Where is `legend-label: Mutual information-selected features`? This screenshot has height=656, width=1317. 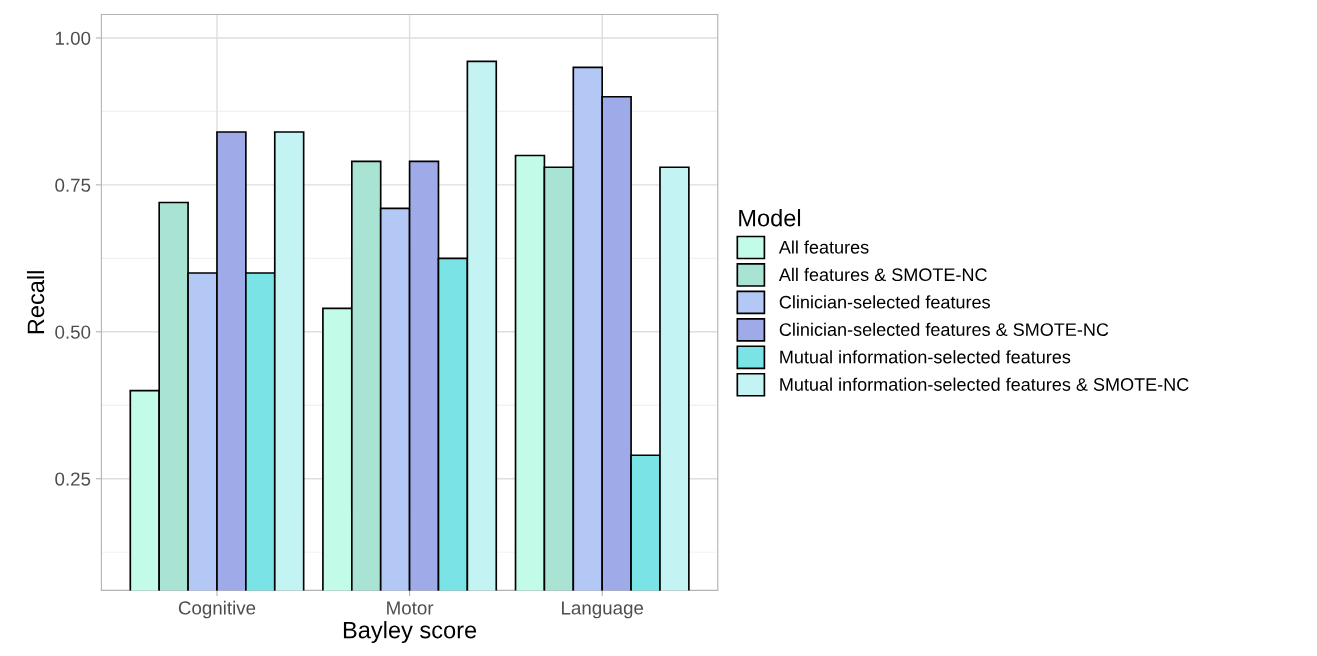
legend-label: Mutual information-selected features is located at coordinates (925, 357).